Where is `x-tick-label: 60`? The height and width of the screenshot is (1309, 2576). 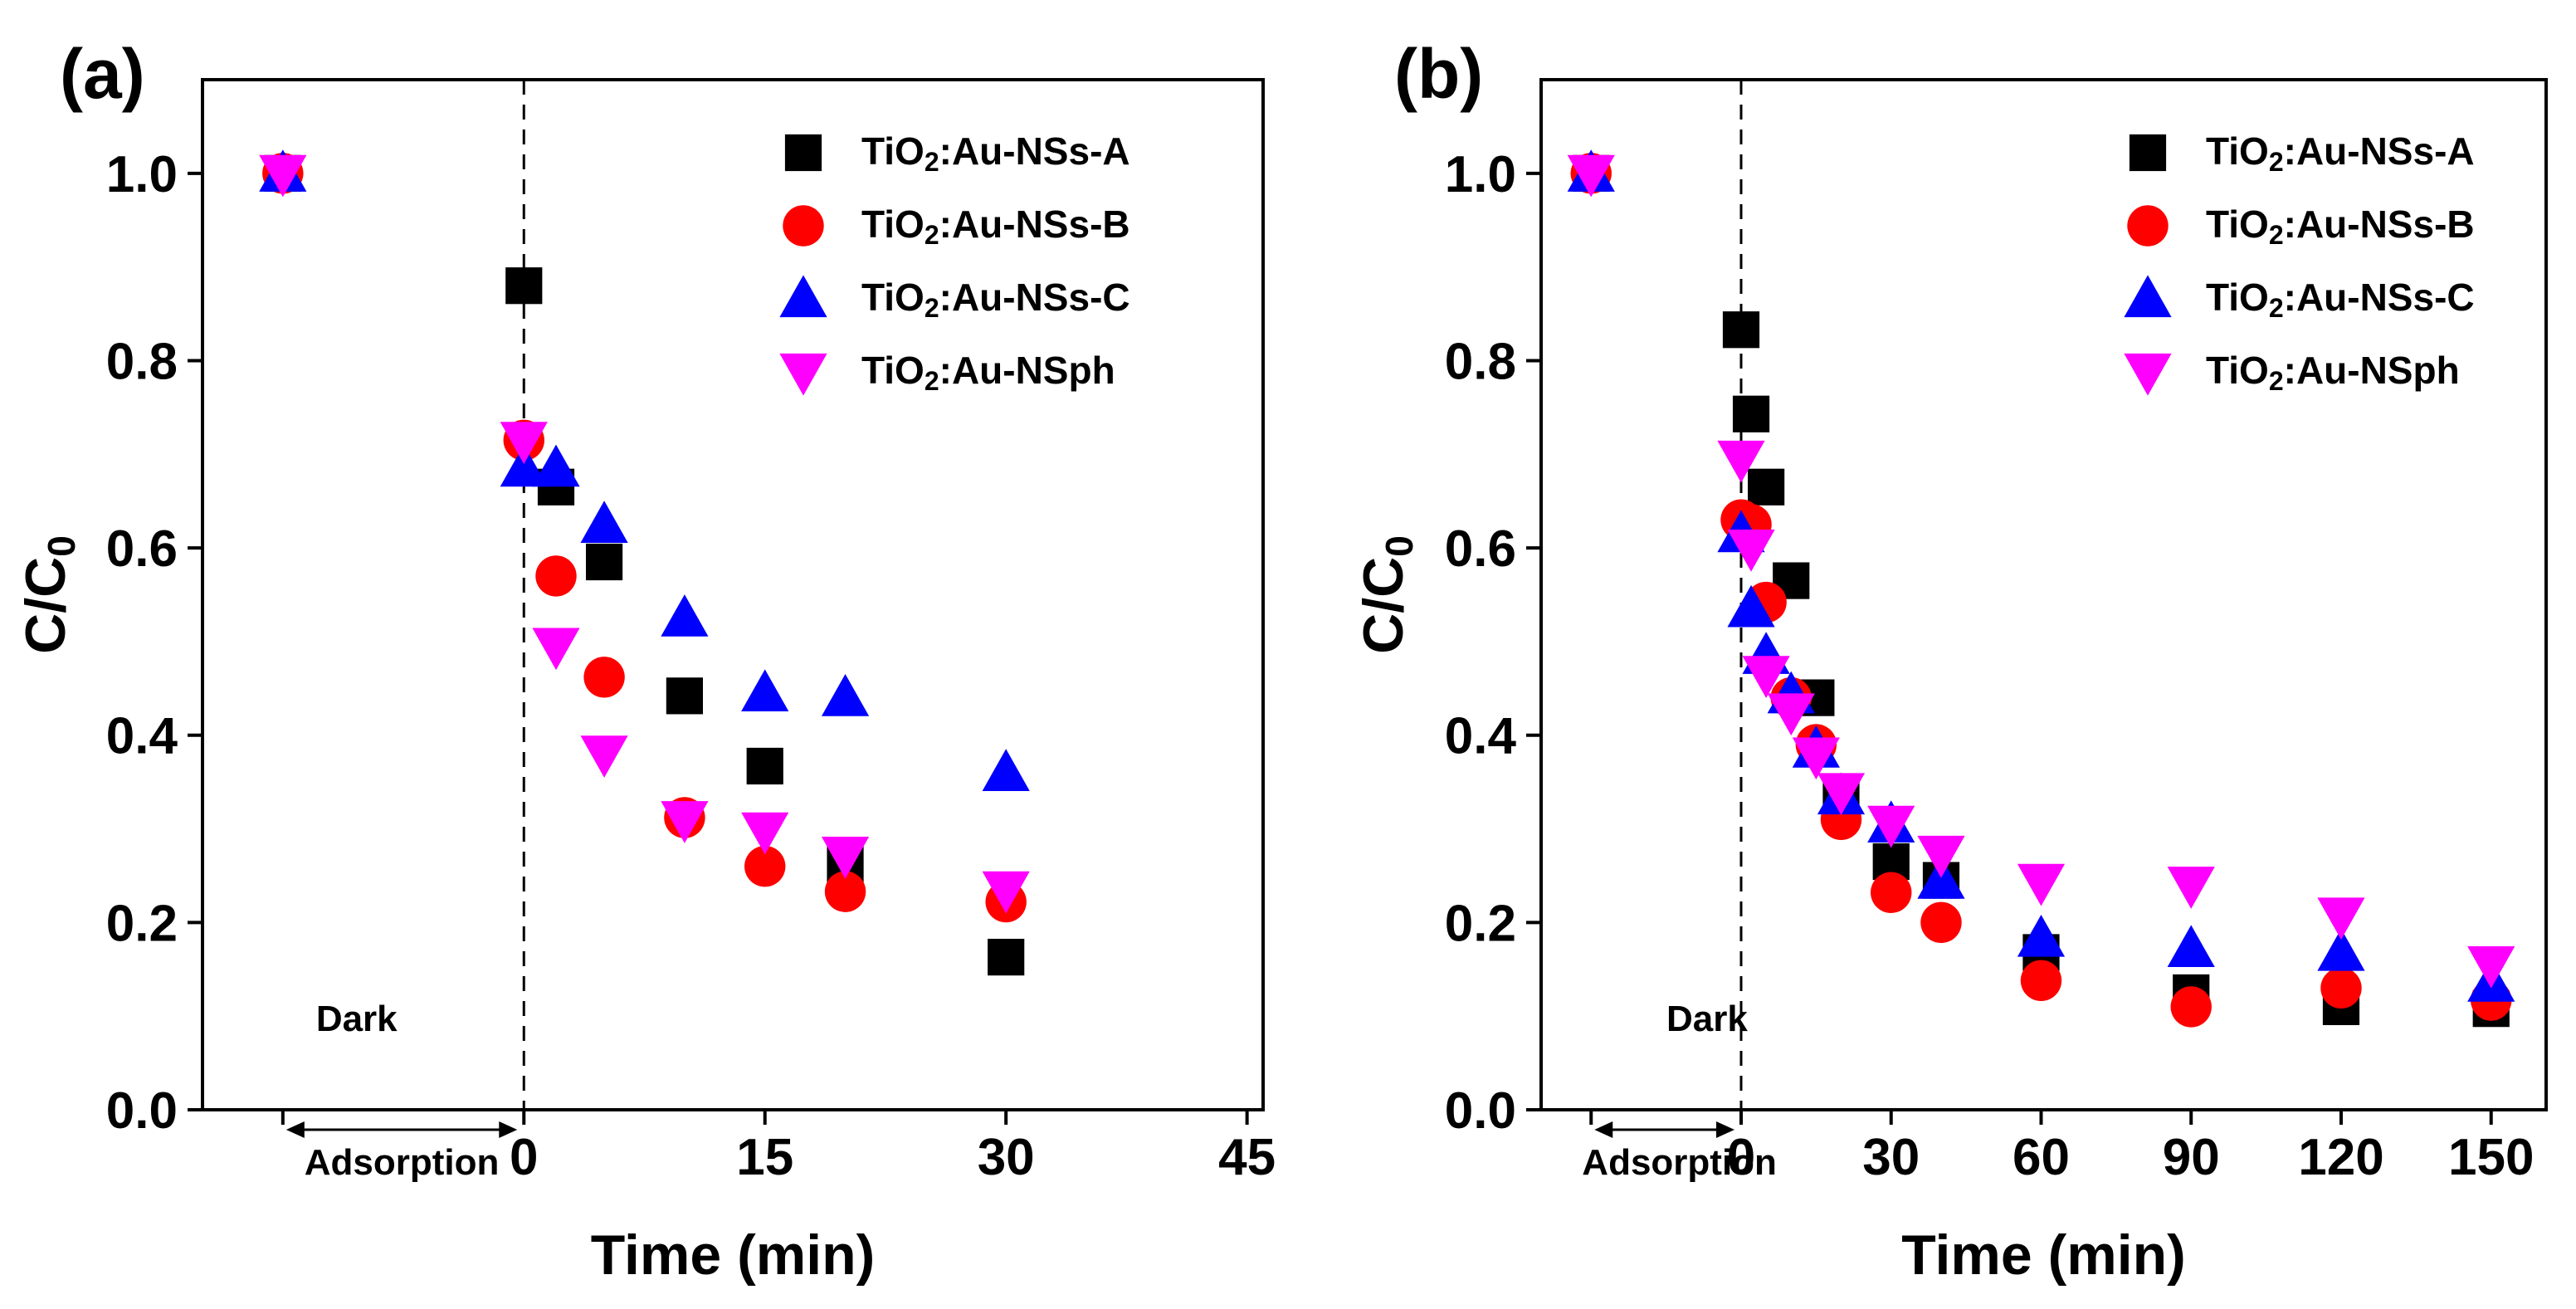
x-tick-label: 60 is located at coordinates (2042, 1157).